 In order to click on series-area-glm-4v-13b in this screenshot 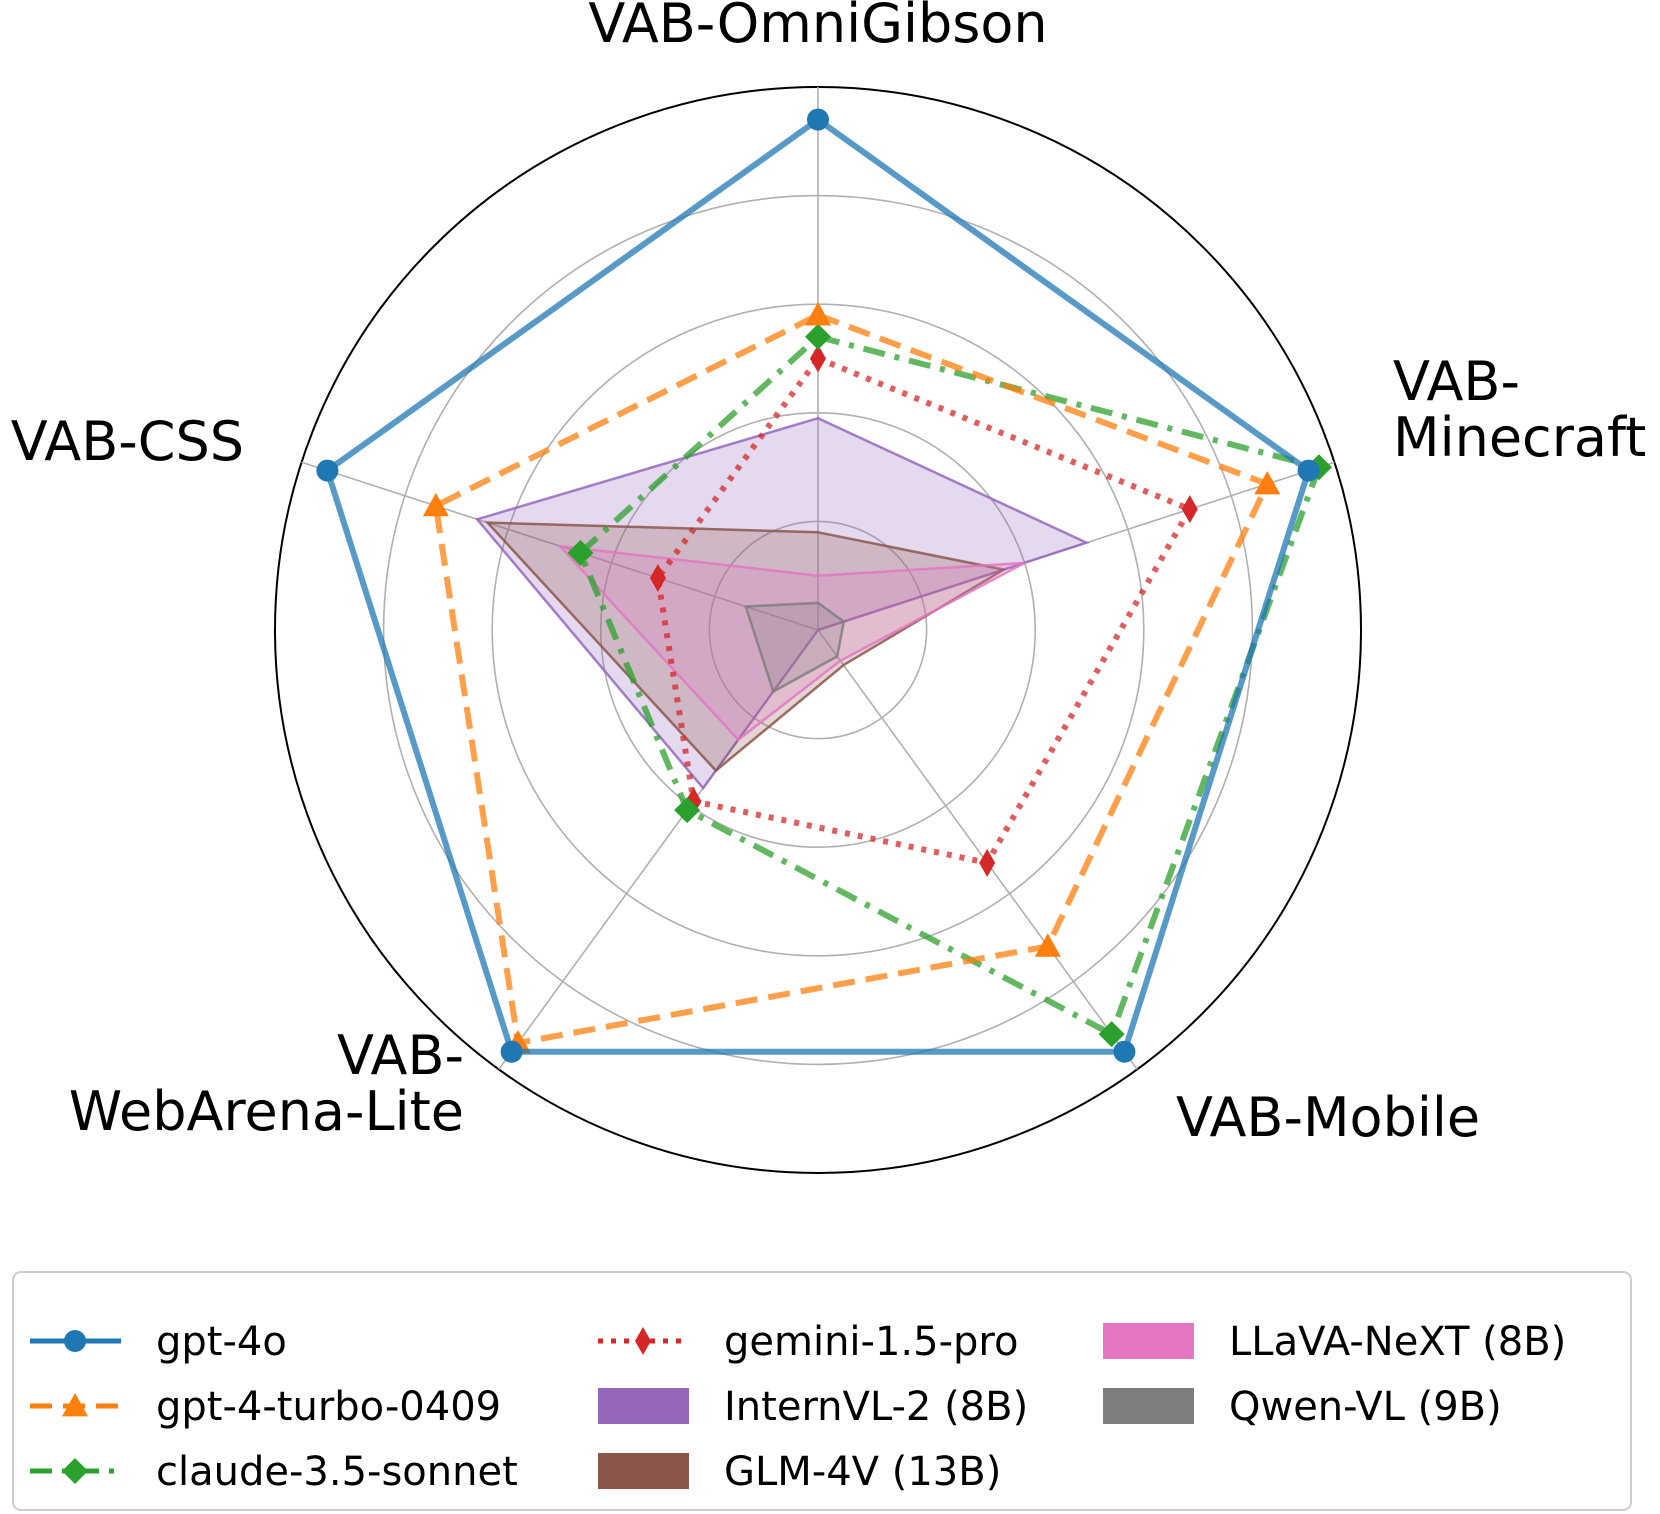, I will do `click(746, 647)`.